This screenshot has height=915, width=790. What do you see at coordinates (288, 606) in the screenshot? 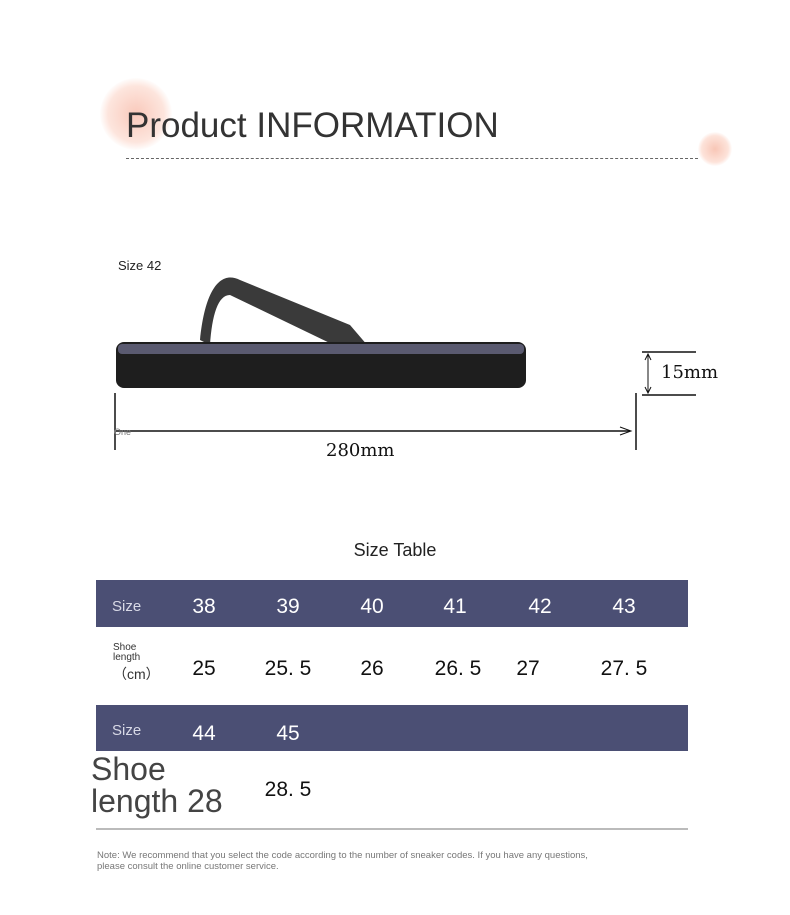
I see `size-cell: 39` at bounding box center [288, 606].